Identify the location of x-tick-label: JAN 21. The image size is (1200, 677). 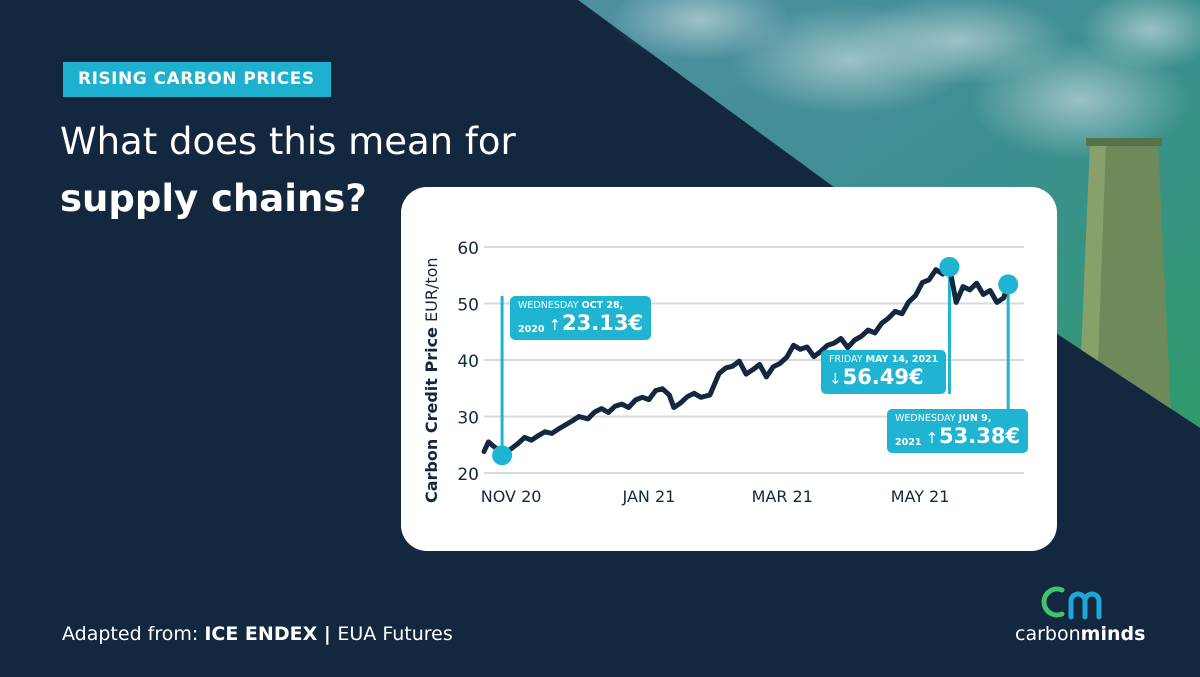
(649, 496).